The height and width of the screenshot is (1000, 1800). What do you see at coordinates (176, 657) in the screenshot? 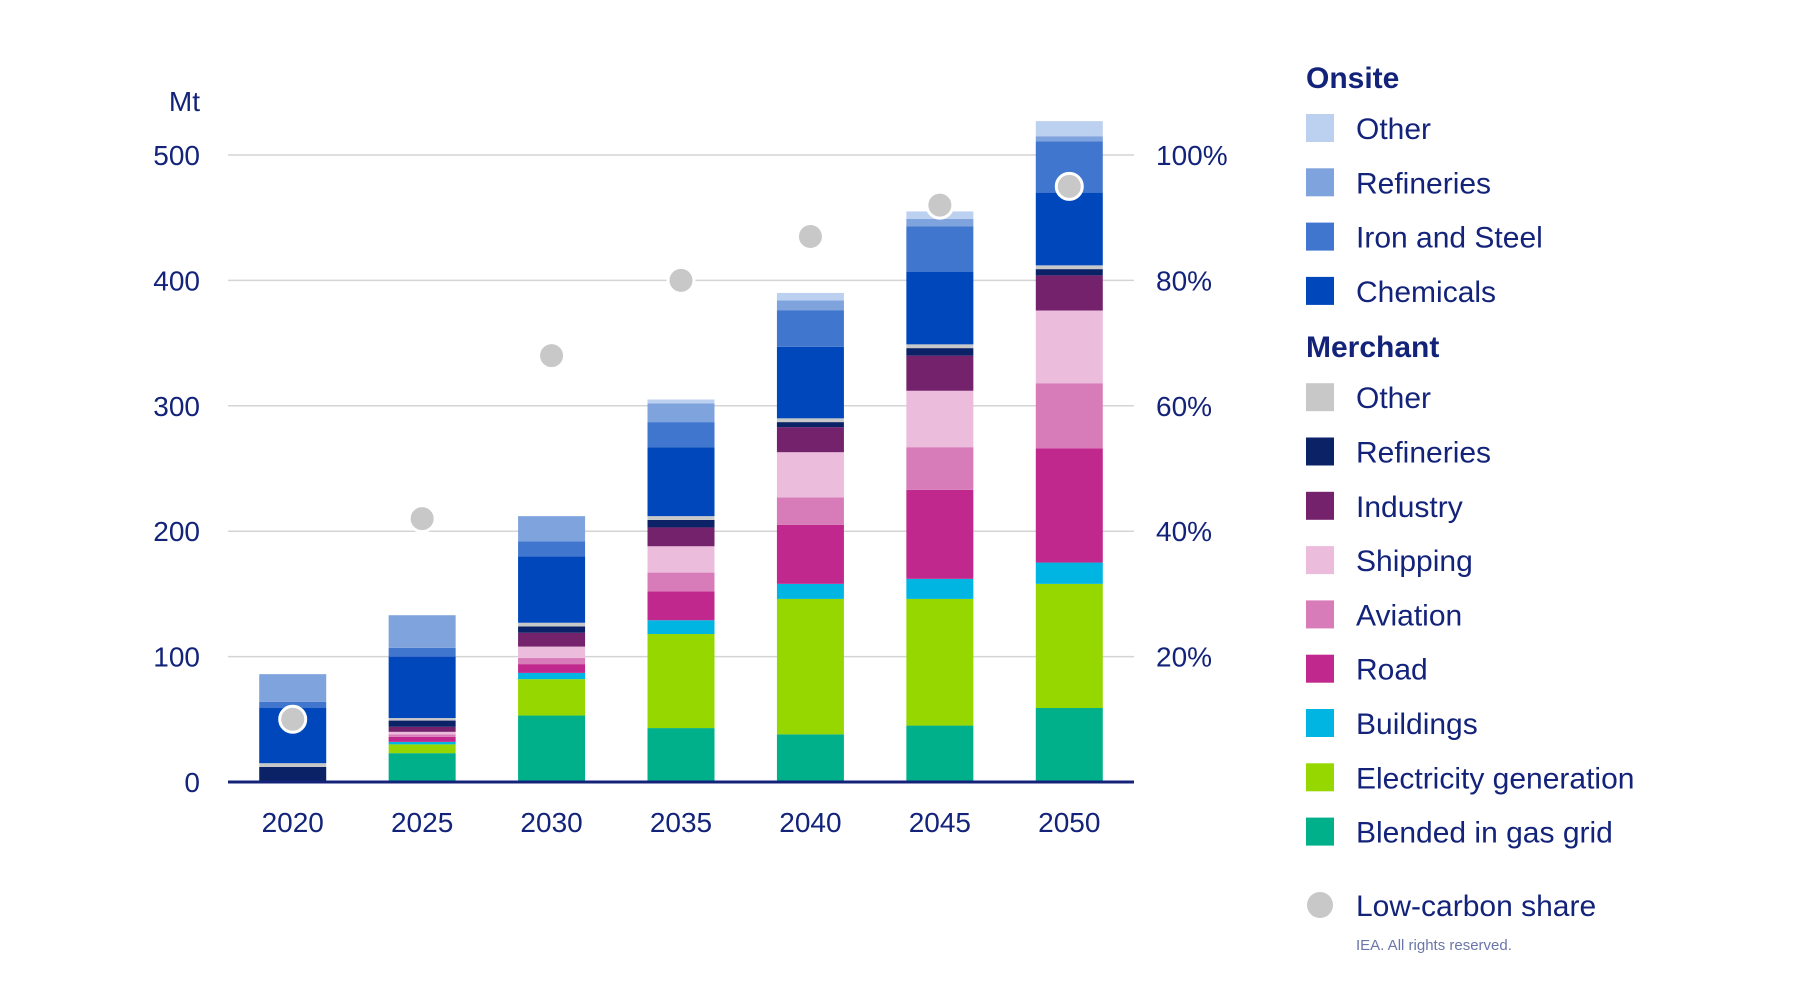
I see `y-tick-label: 100` at bounding box center [176, 657].